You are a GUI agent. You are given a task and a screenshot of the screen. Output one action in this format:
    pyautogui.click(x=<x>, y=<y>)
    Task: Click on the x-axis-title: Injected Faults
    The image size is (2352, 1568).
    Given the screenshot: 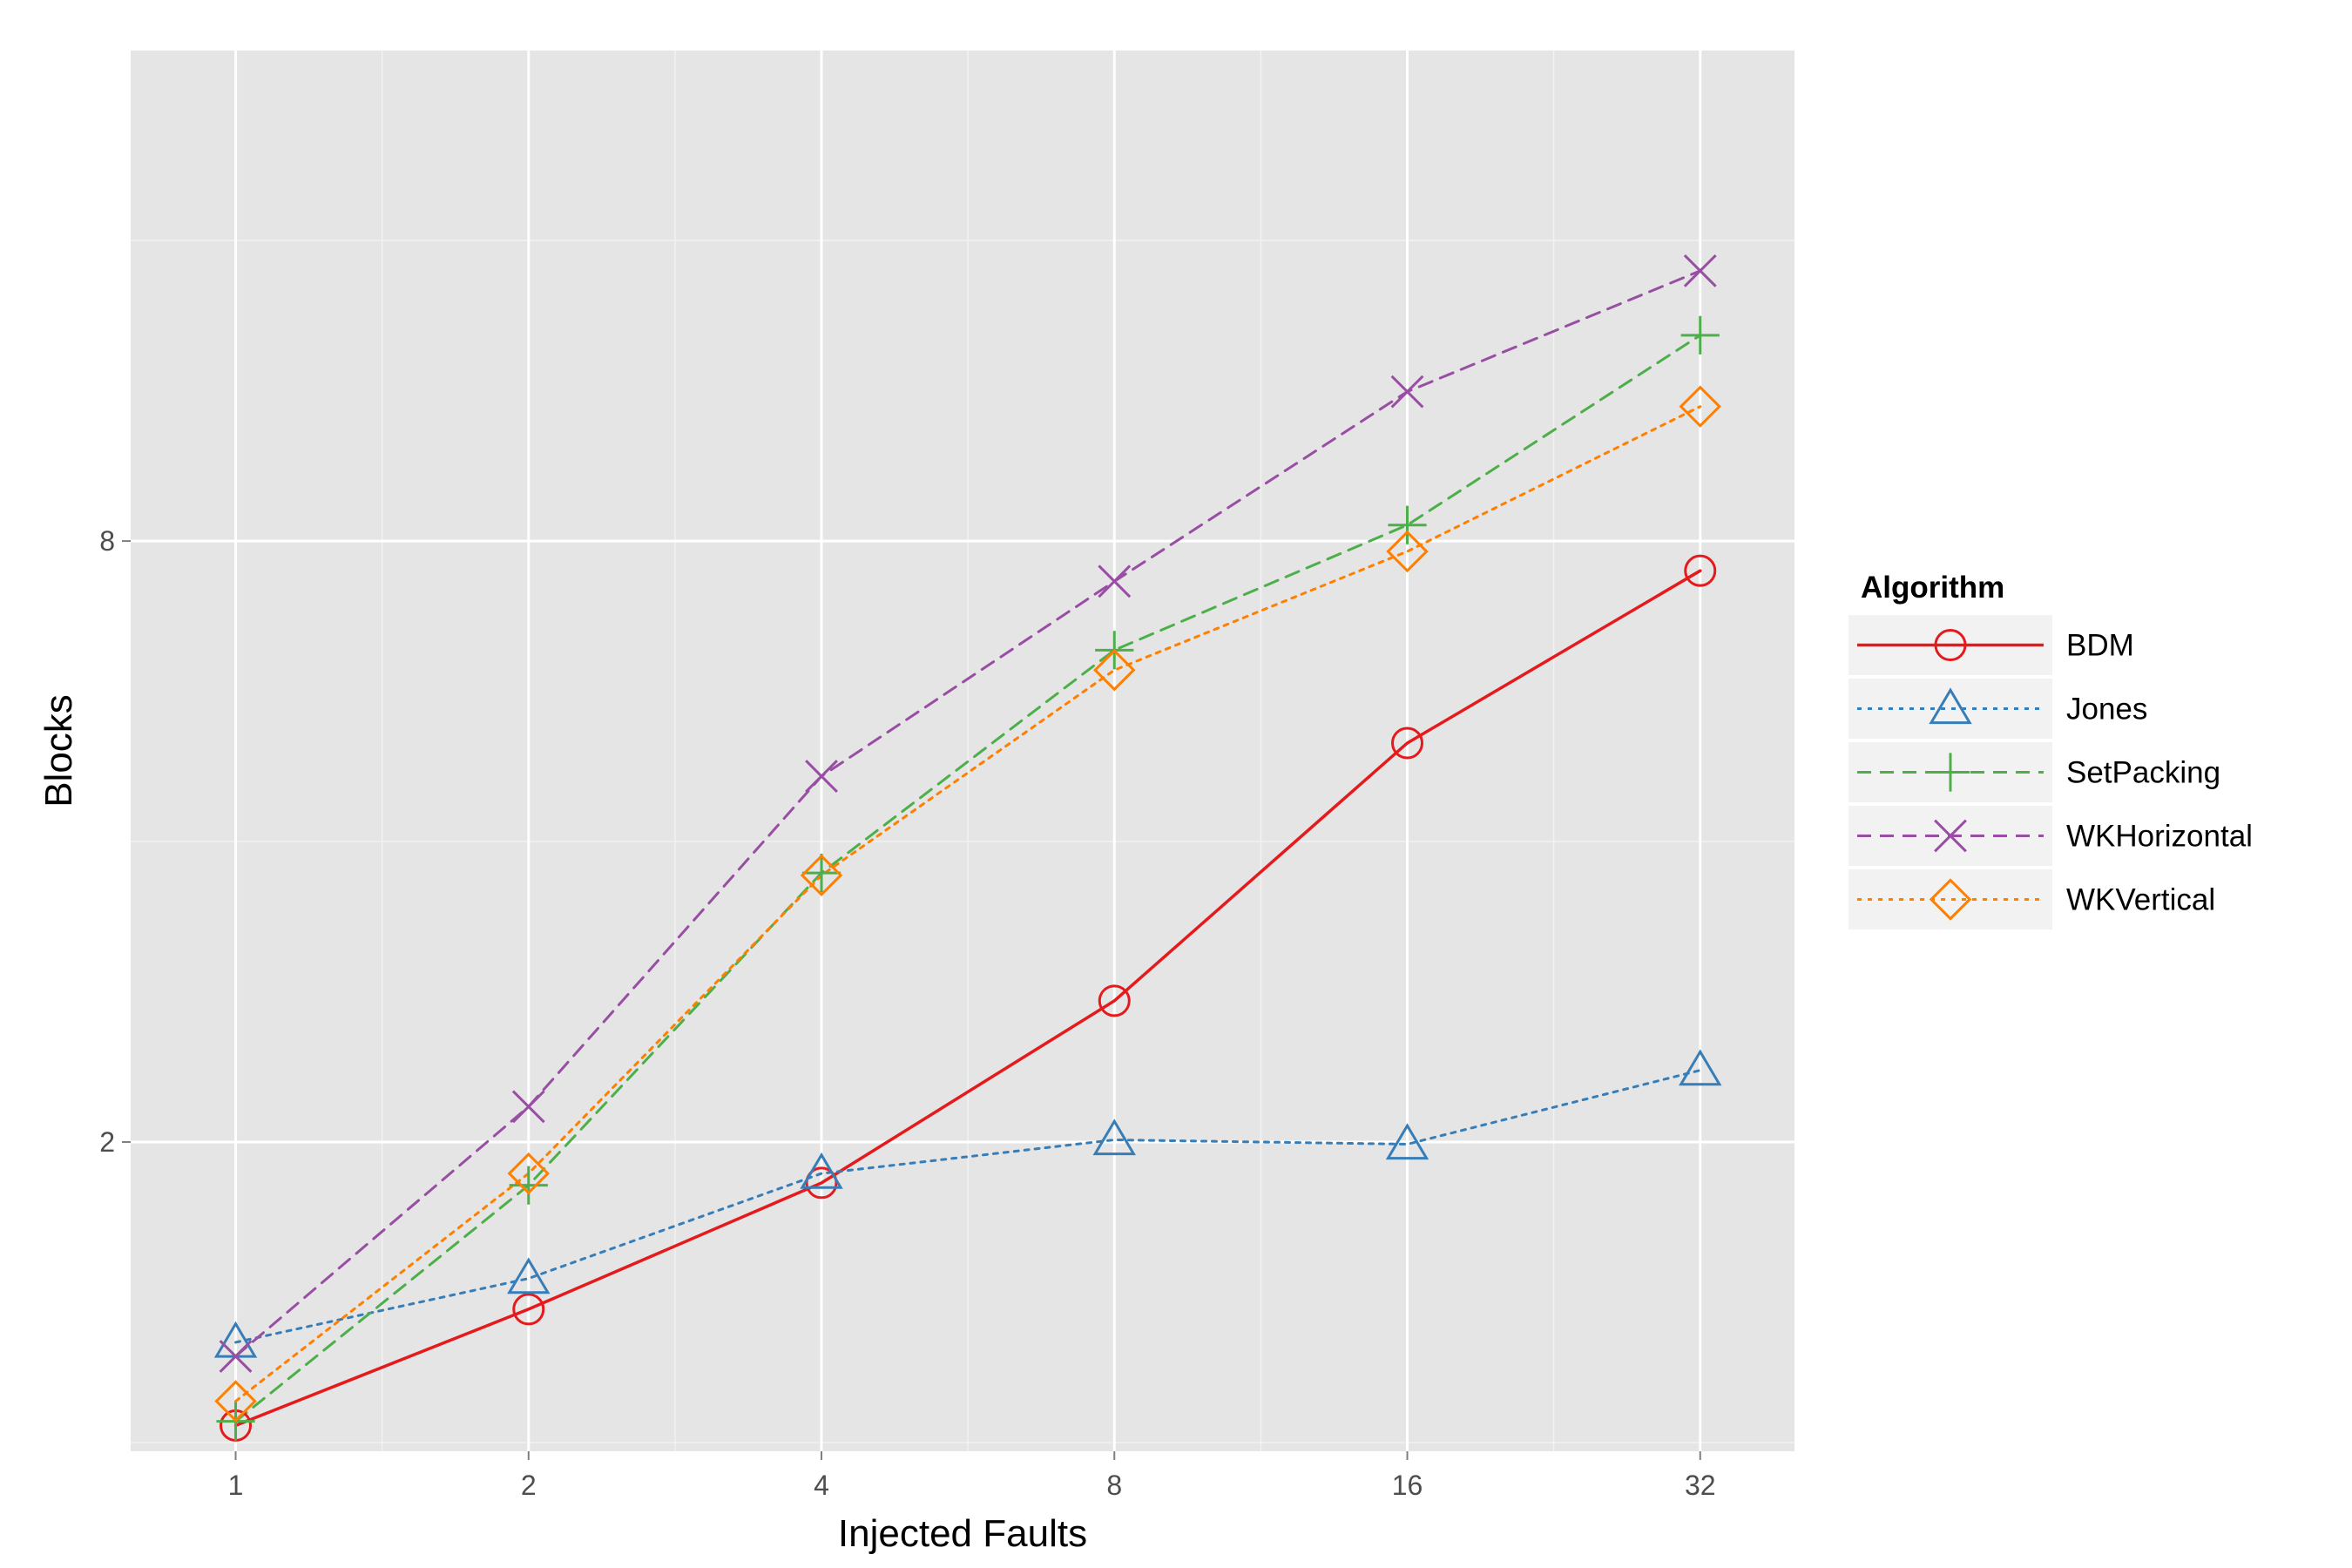 What is the action you would take?
    pyautogui.click(x=963, y=1533)
    